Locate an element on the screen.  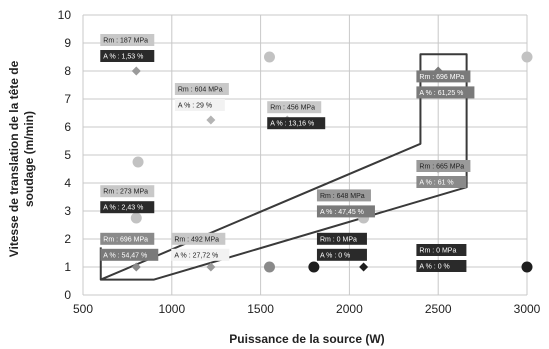
annotation-rm-text: Rm : 187 MPa is located at coordinates (125, 41).